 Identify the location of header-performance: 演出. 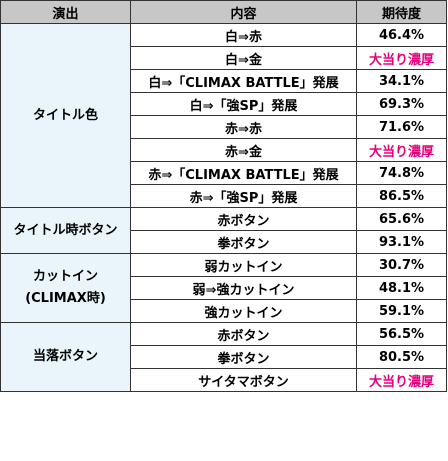
(65, 12).